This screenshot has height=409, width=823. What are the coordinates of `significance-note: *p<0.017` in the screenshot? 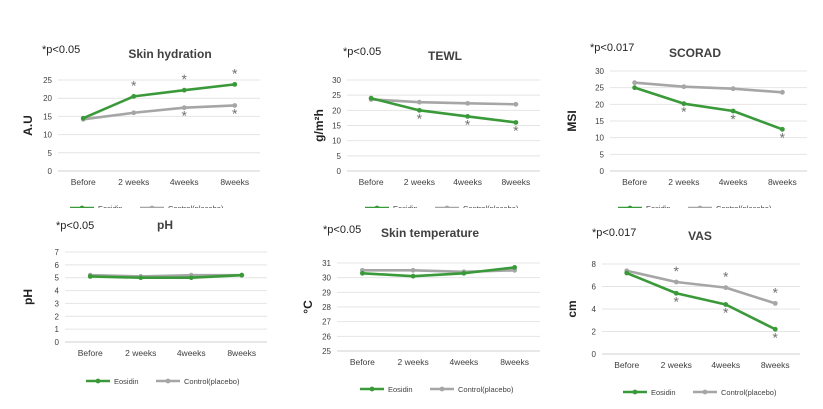 It's located at (612, 48).